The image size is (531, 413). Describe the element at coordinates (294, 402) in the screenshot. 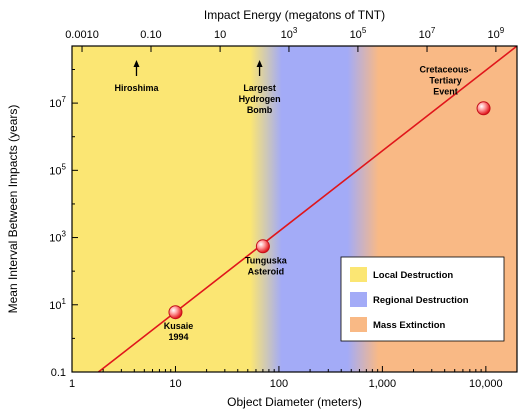

I see `x-axis-title: Object Diameter (meters)` at that location.